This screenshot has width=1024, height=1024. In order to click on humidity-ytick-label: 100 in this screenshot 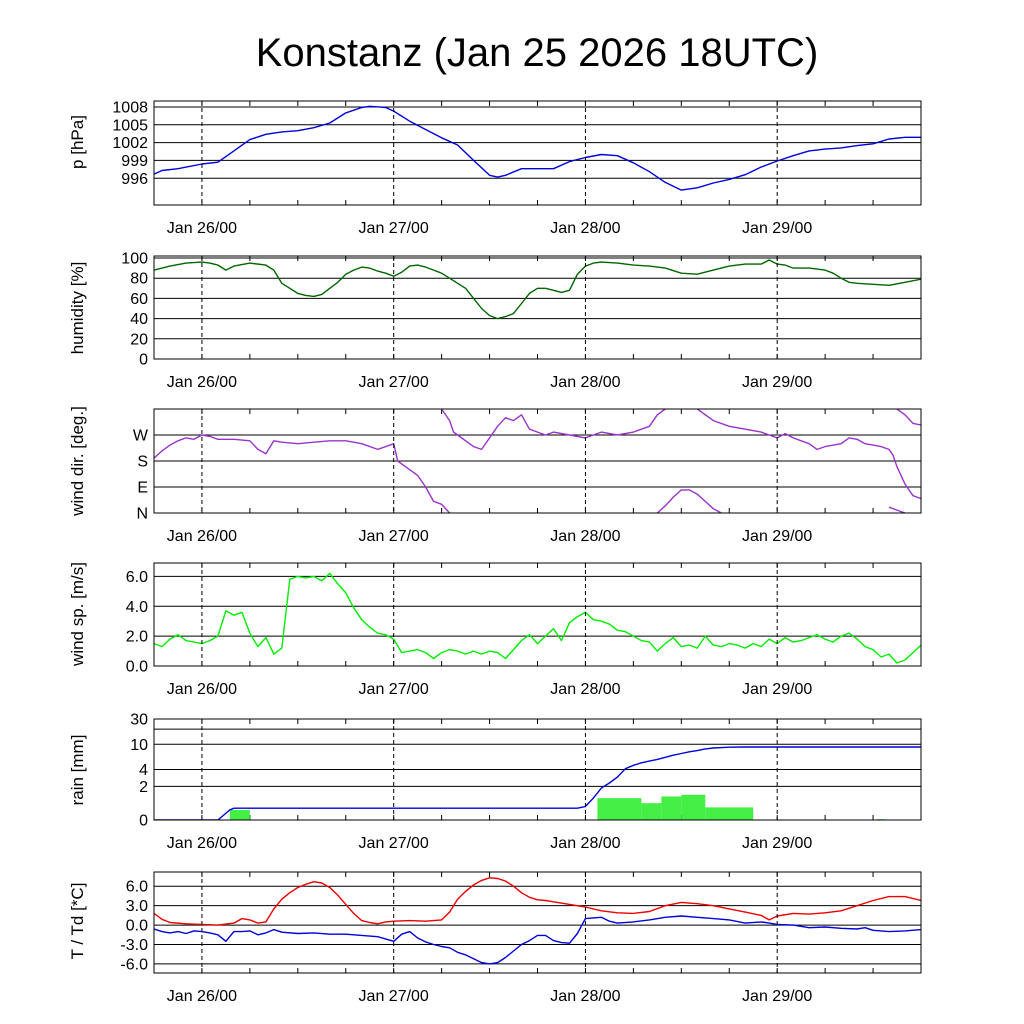, I will do `click(134, 259)`.